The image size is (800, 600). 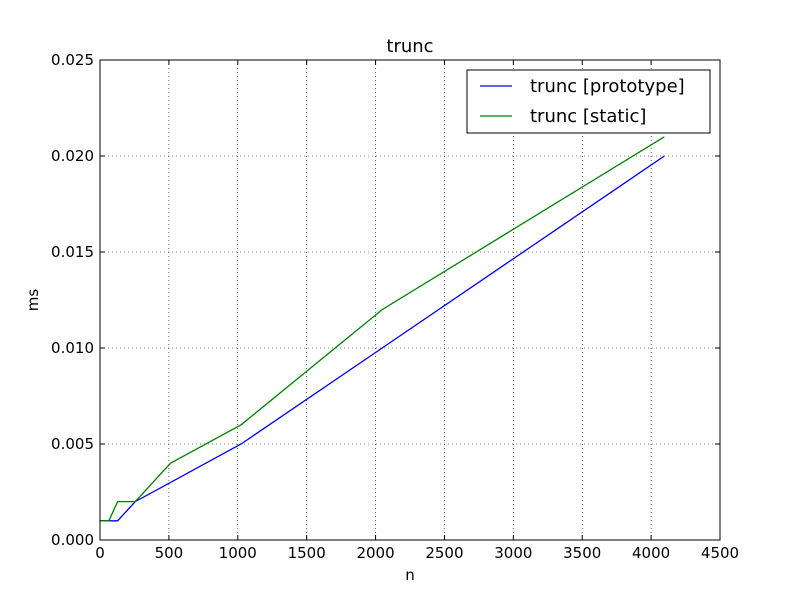 What do you see at coordinates (307, 553) in the screenshot?
I see `x-tick-label: 1500` at bounding box center [307, 553].